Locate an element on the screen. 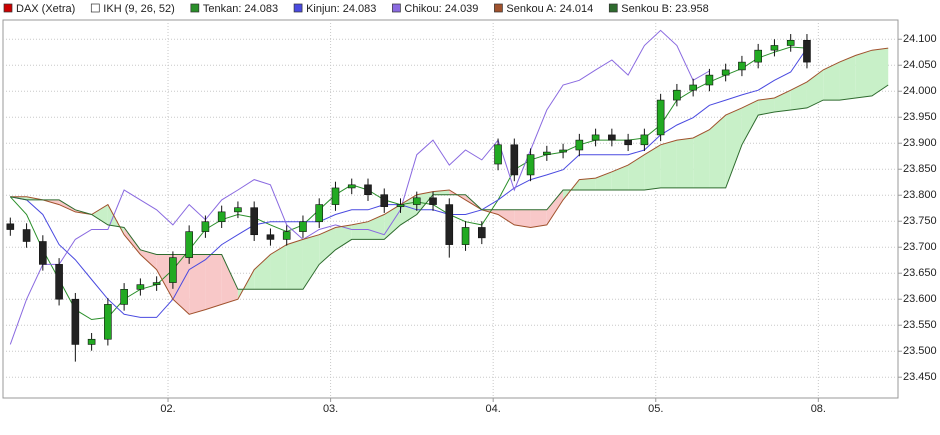 This screenshot has width=940, height=435. x-tick-label: 08. is located at coordinates (818, 409).